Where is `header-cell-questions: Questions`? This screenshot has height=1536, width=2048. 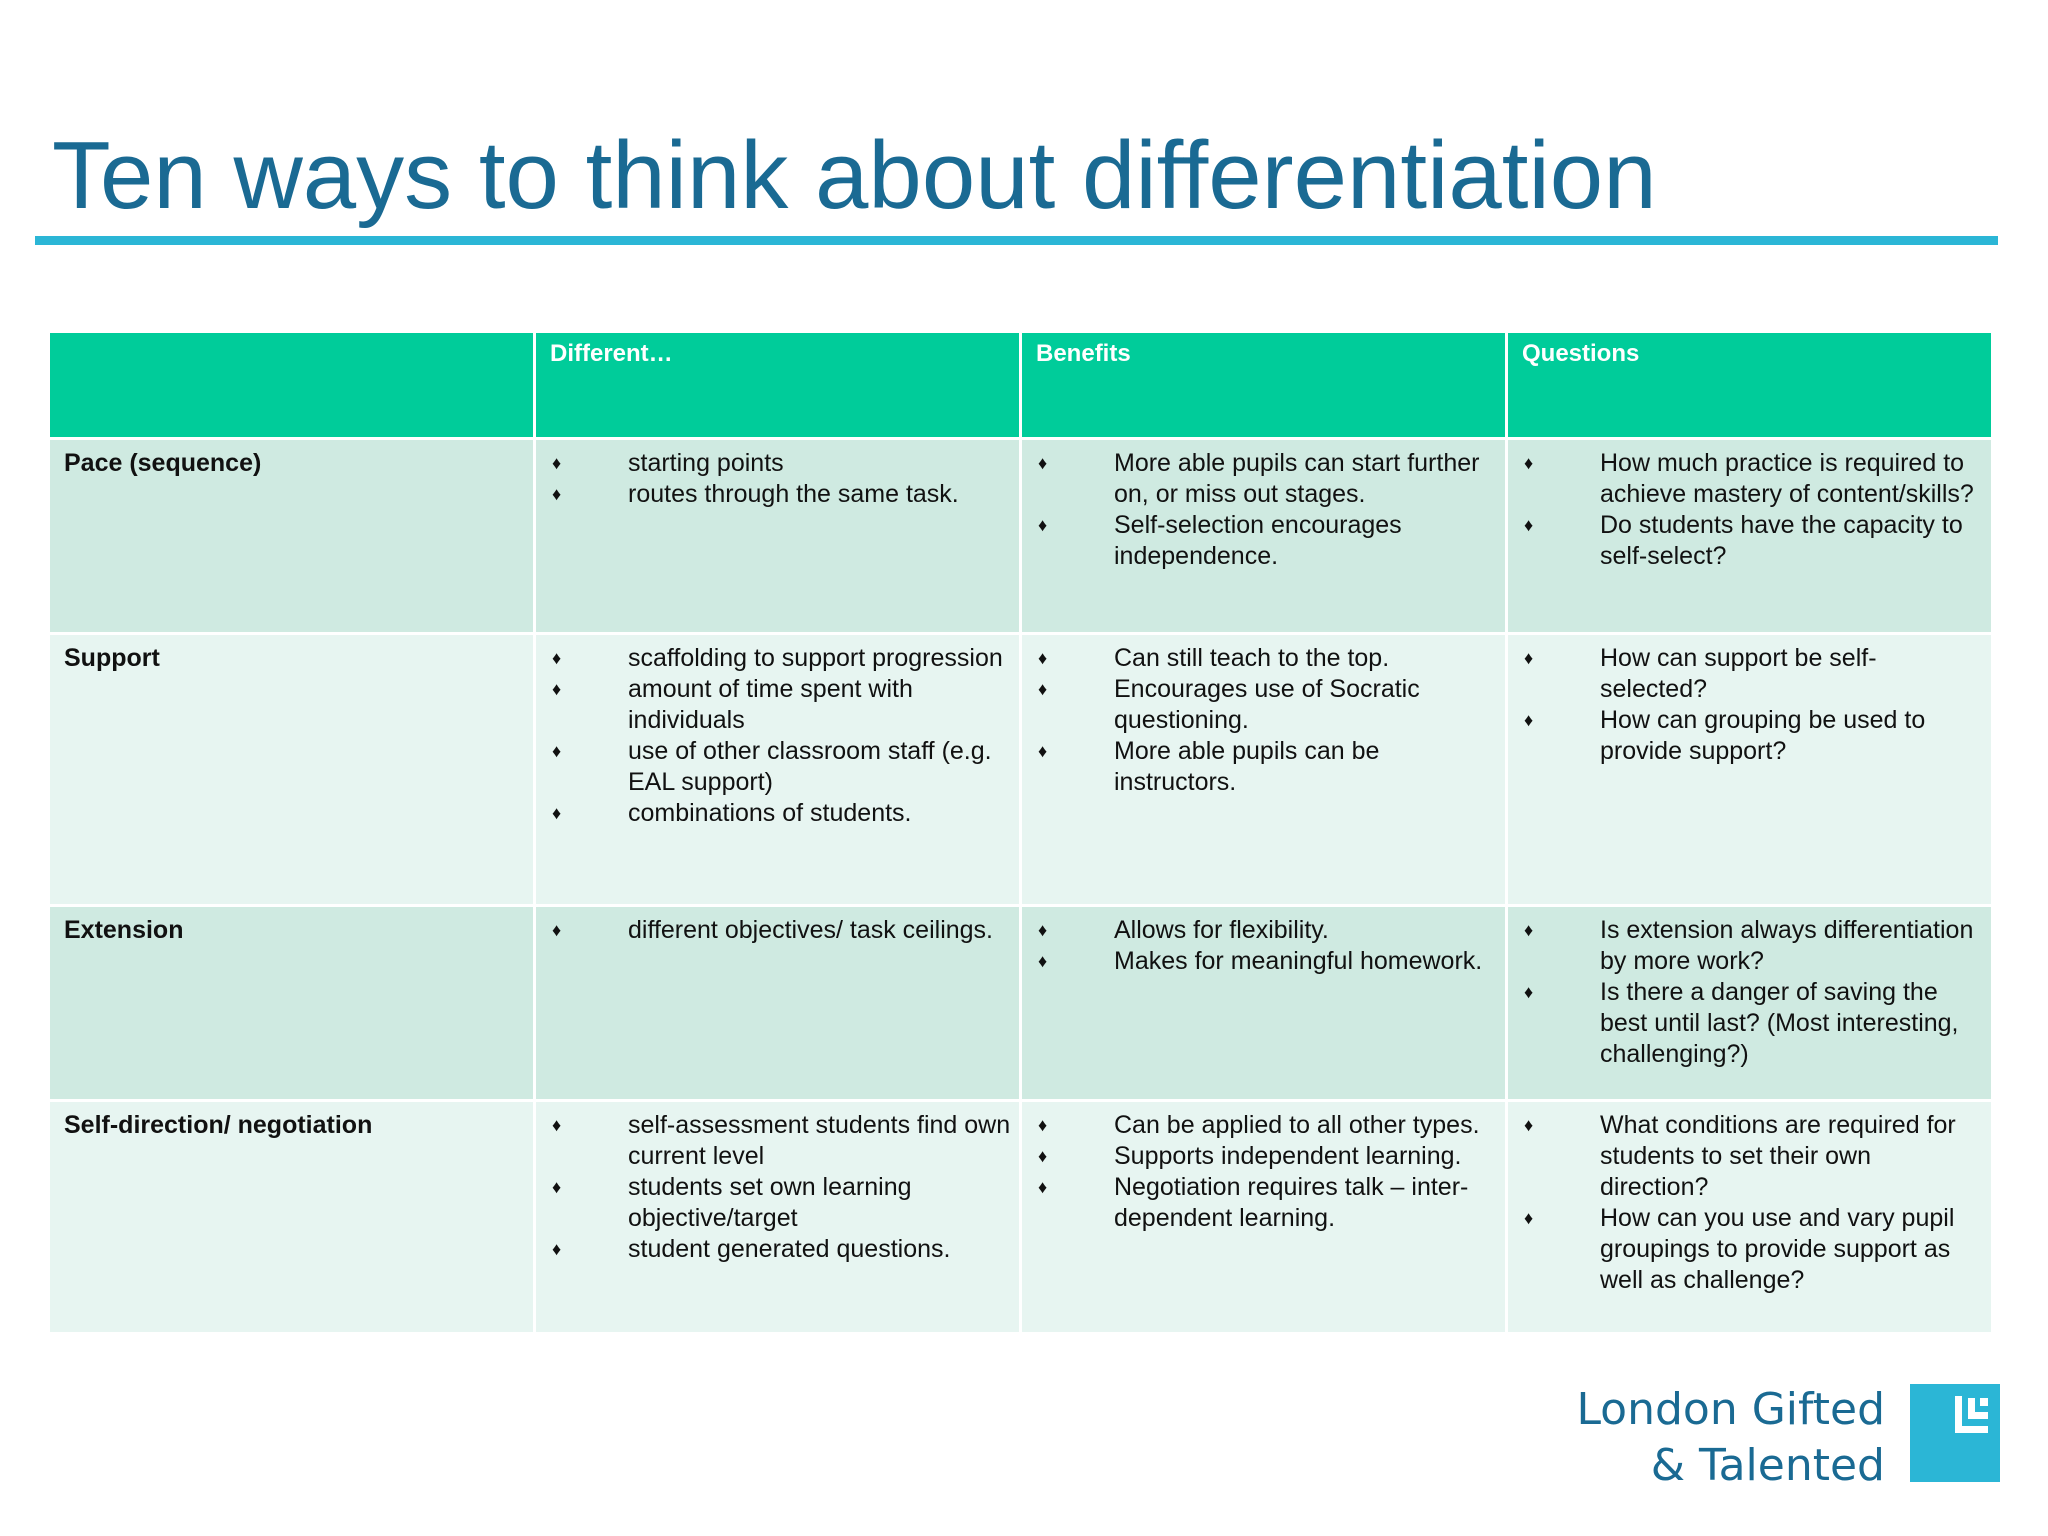
header-cell-questions: Questions is located at coordinates (1749, 385).